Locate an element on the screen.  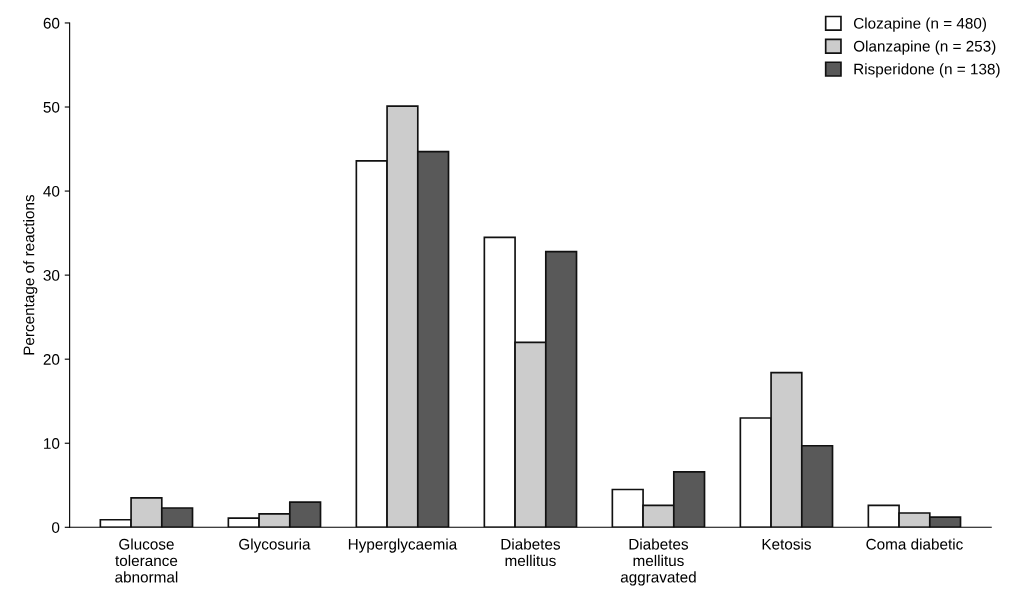
y-tick-label: 60 is located at coordinates (51, 23).